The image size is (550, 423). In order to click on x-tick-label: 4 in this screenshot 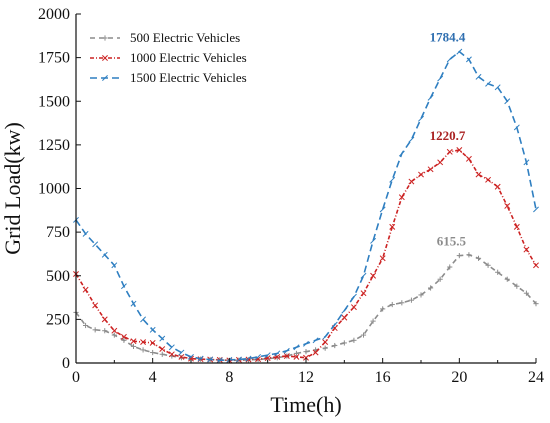, I will do `click(153, 377)`.